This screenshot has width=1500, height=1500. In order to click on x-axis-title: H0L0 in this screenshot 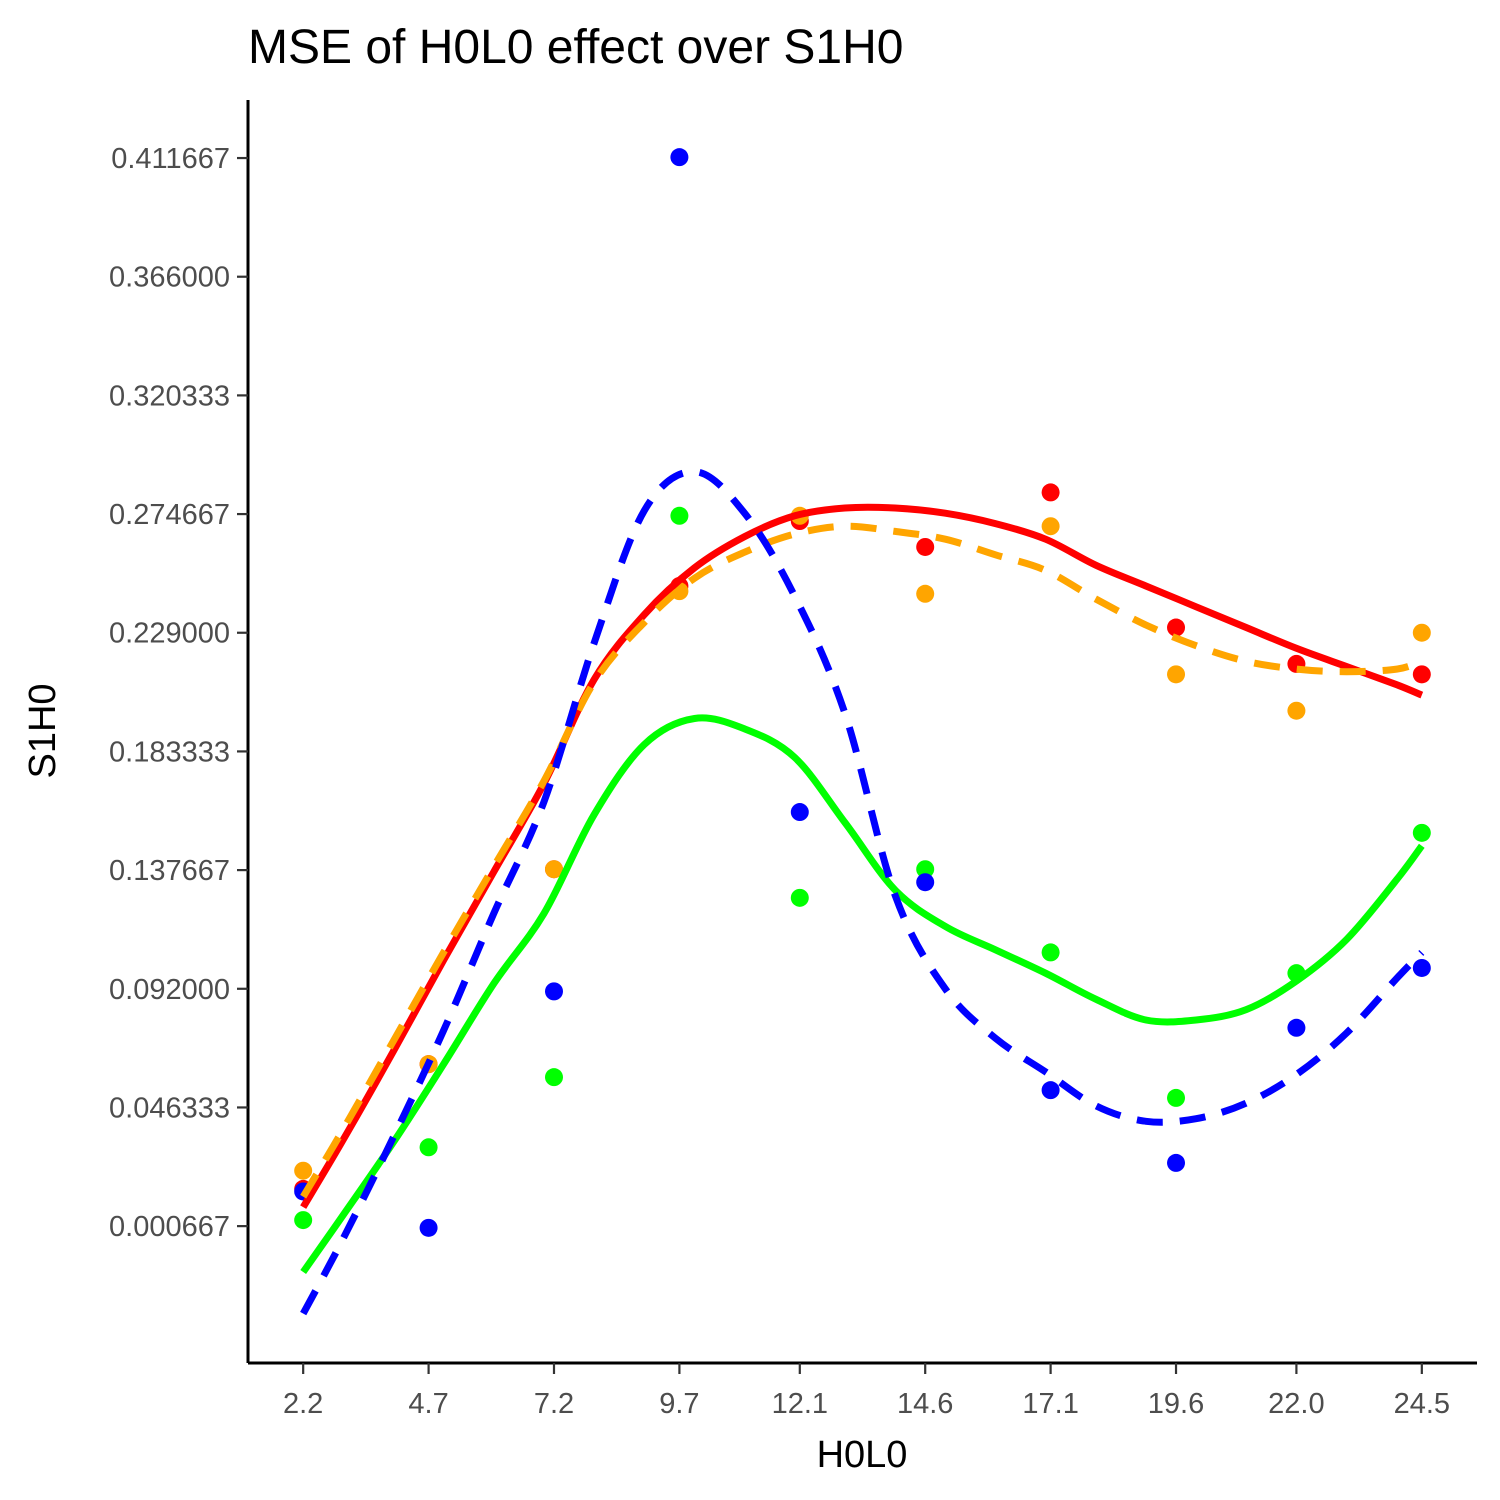, I will do `click(862, 1455)`.